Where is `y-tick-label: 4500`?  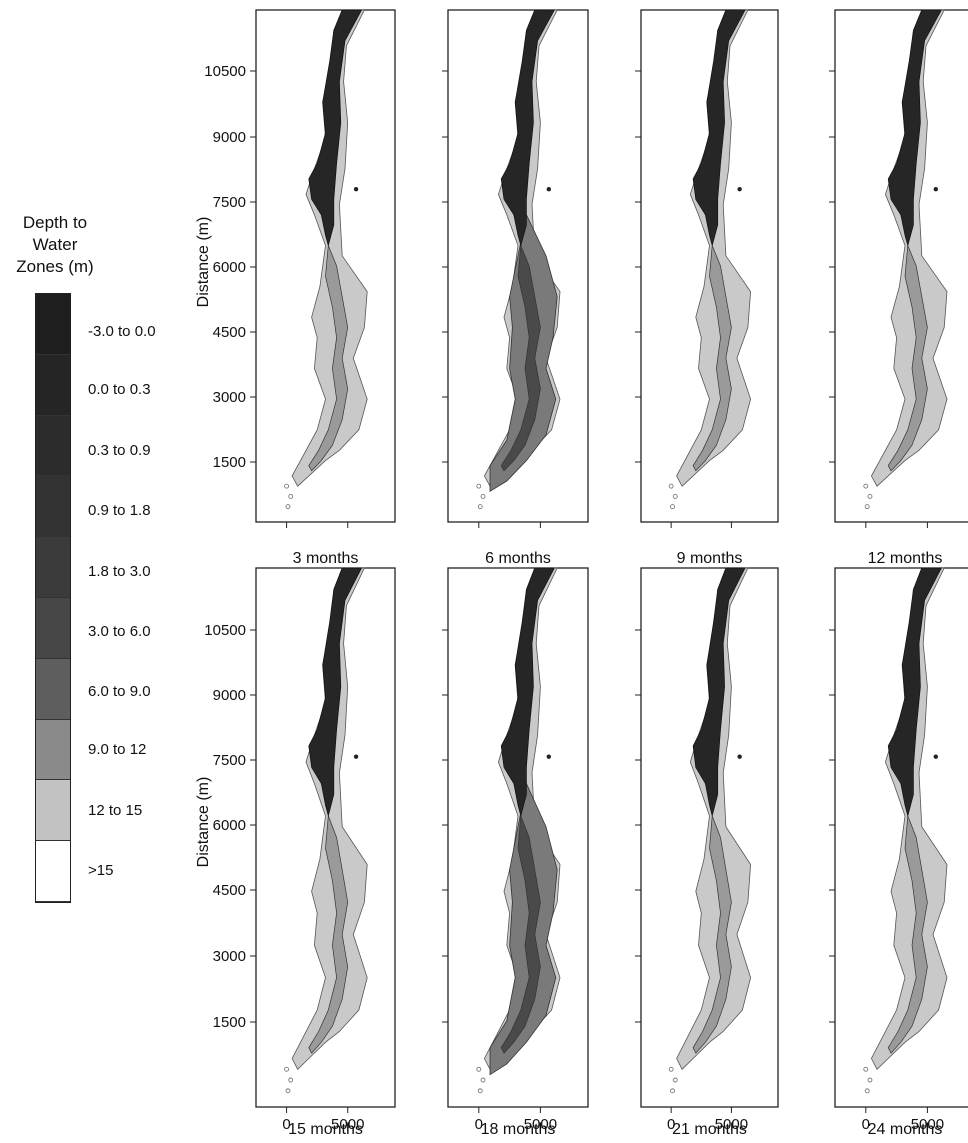
y-tick-label: 4500 is located at coordinates (229, 332).